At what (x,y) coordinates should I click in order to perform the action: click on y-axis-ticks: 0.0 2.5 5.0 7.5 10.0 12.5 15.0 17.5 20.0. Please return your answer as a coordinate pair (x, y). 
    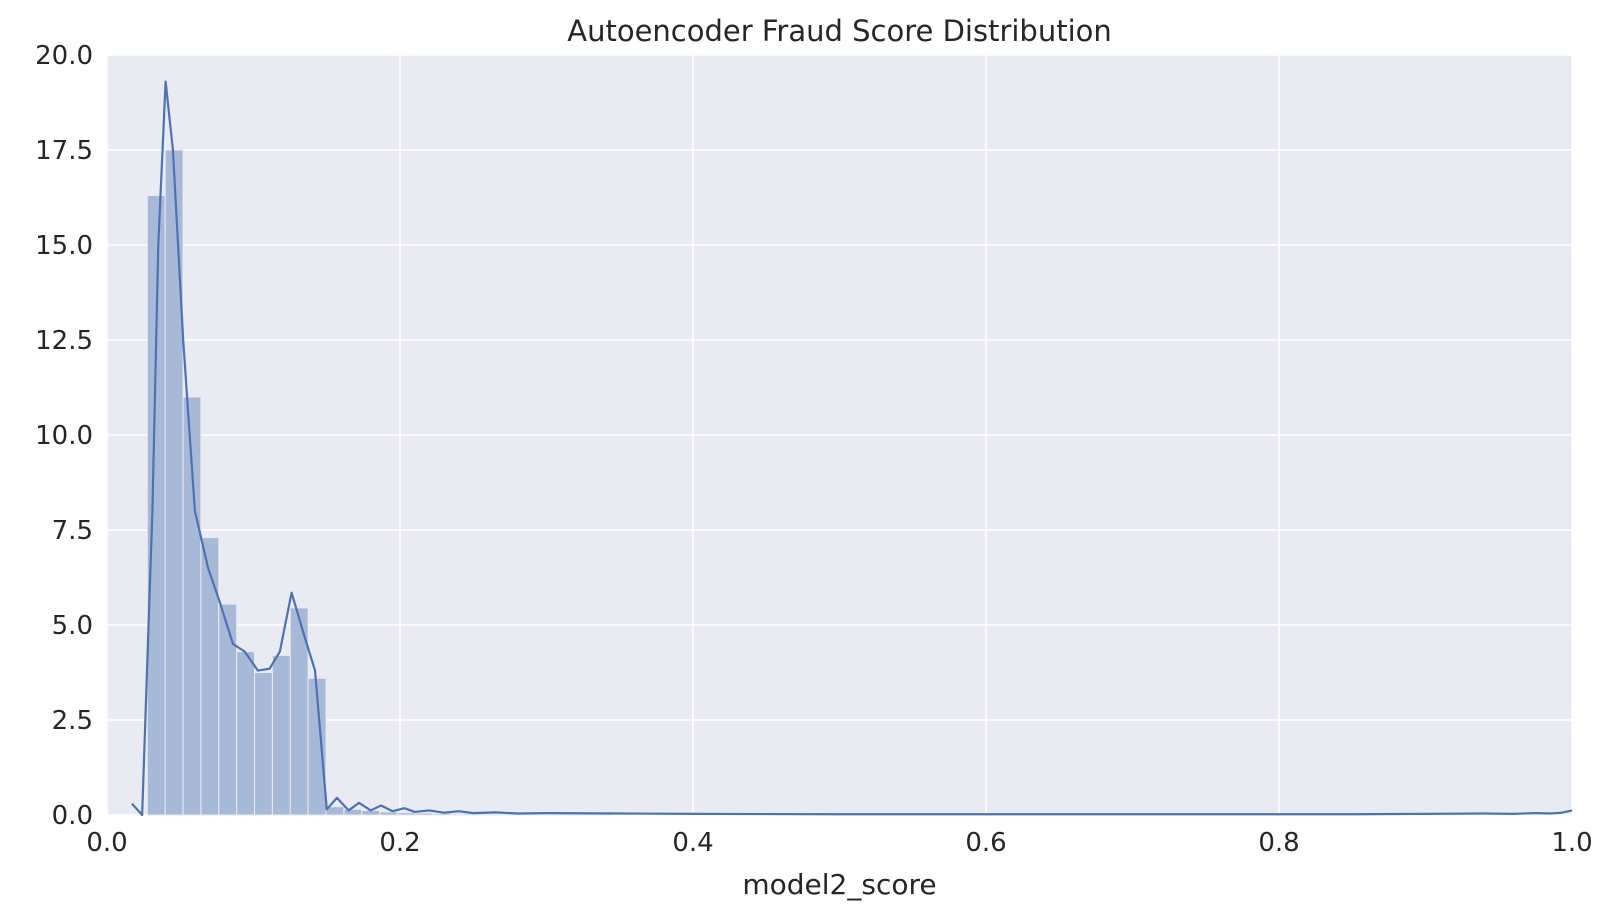
    Looking at the image, I should click on (64, 436).